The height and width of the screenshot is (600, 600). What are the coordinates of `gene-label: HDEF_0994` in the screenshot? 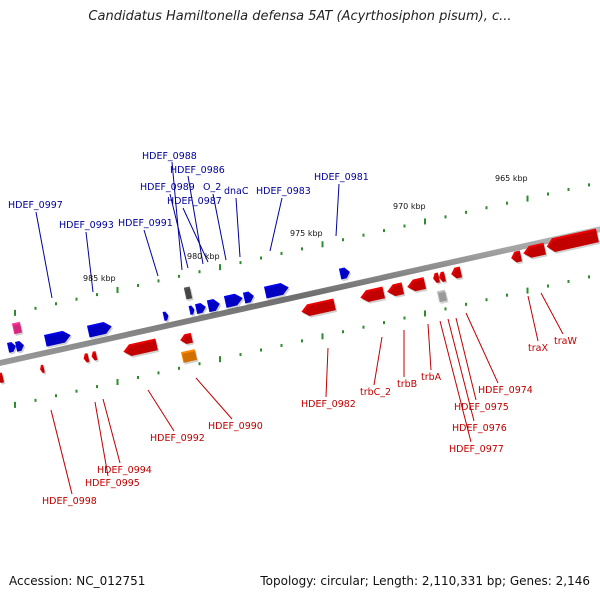 It's located at (124, 470).